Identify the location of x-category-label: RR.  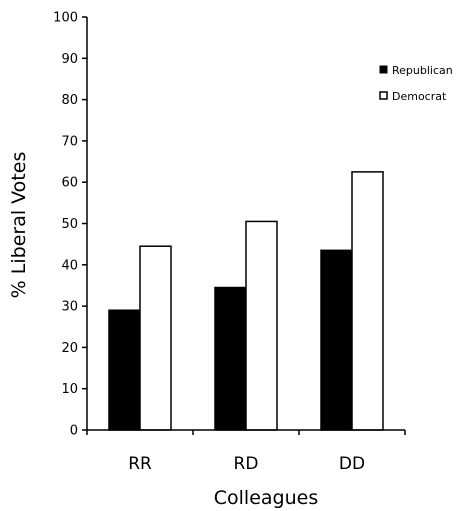
(140, 464).